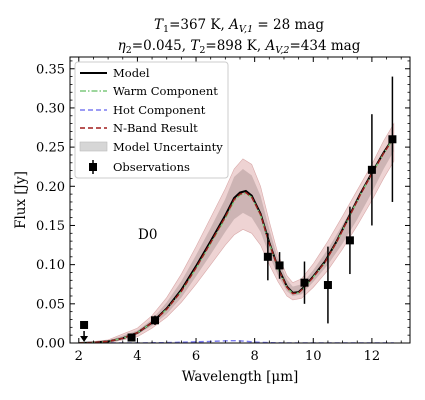 The width and height of the screenshot is (425, 400). Describe the element at coordinates (50, 69) in the screenshot. I see `y-tick-label-7: 0.35` at that location.